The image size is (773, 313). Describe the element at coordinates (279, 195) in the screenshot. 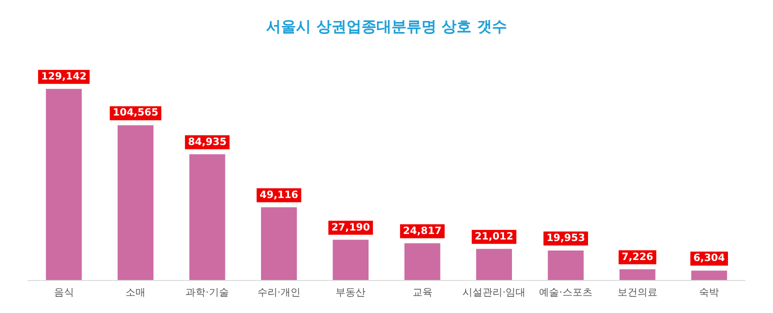

I see `data-label: 49,116` at that location.